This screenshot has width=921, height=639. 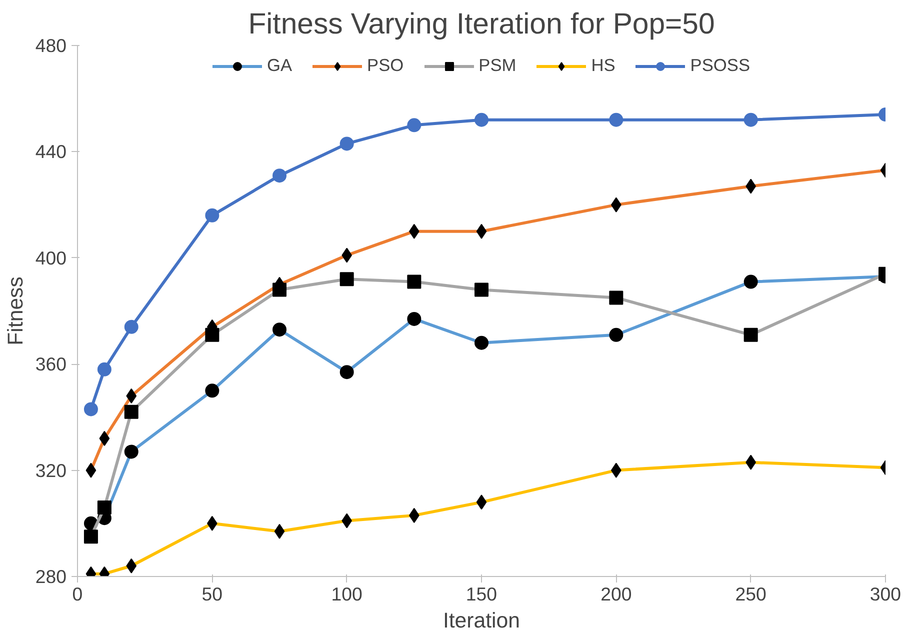 What do you see at coordinates (616, 594) in the screenshot?
I see `x-tick-label: 200` at bounding box center [616, 594].